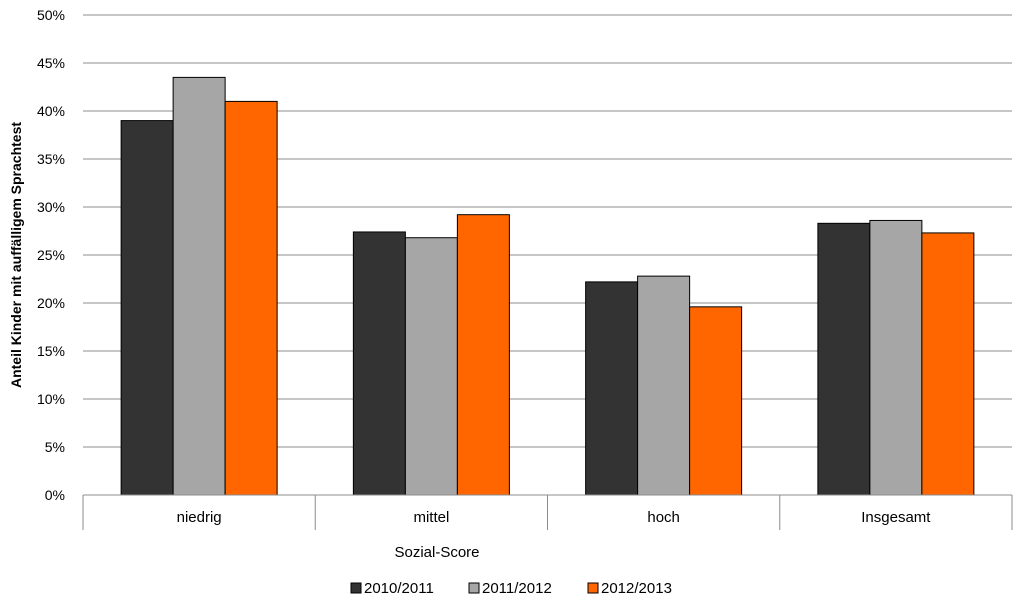  What do you see at coordinates (517, 588) in the screenshot?
I see `legend-label: 2011/2012` at bounding box center [517, 588].